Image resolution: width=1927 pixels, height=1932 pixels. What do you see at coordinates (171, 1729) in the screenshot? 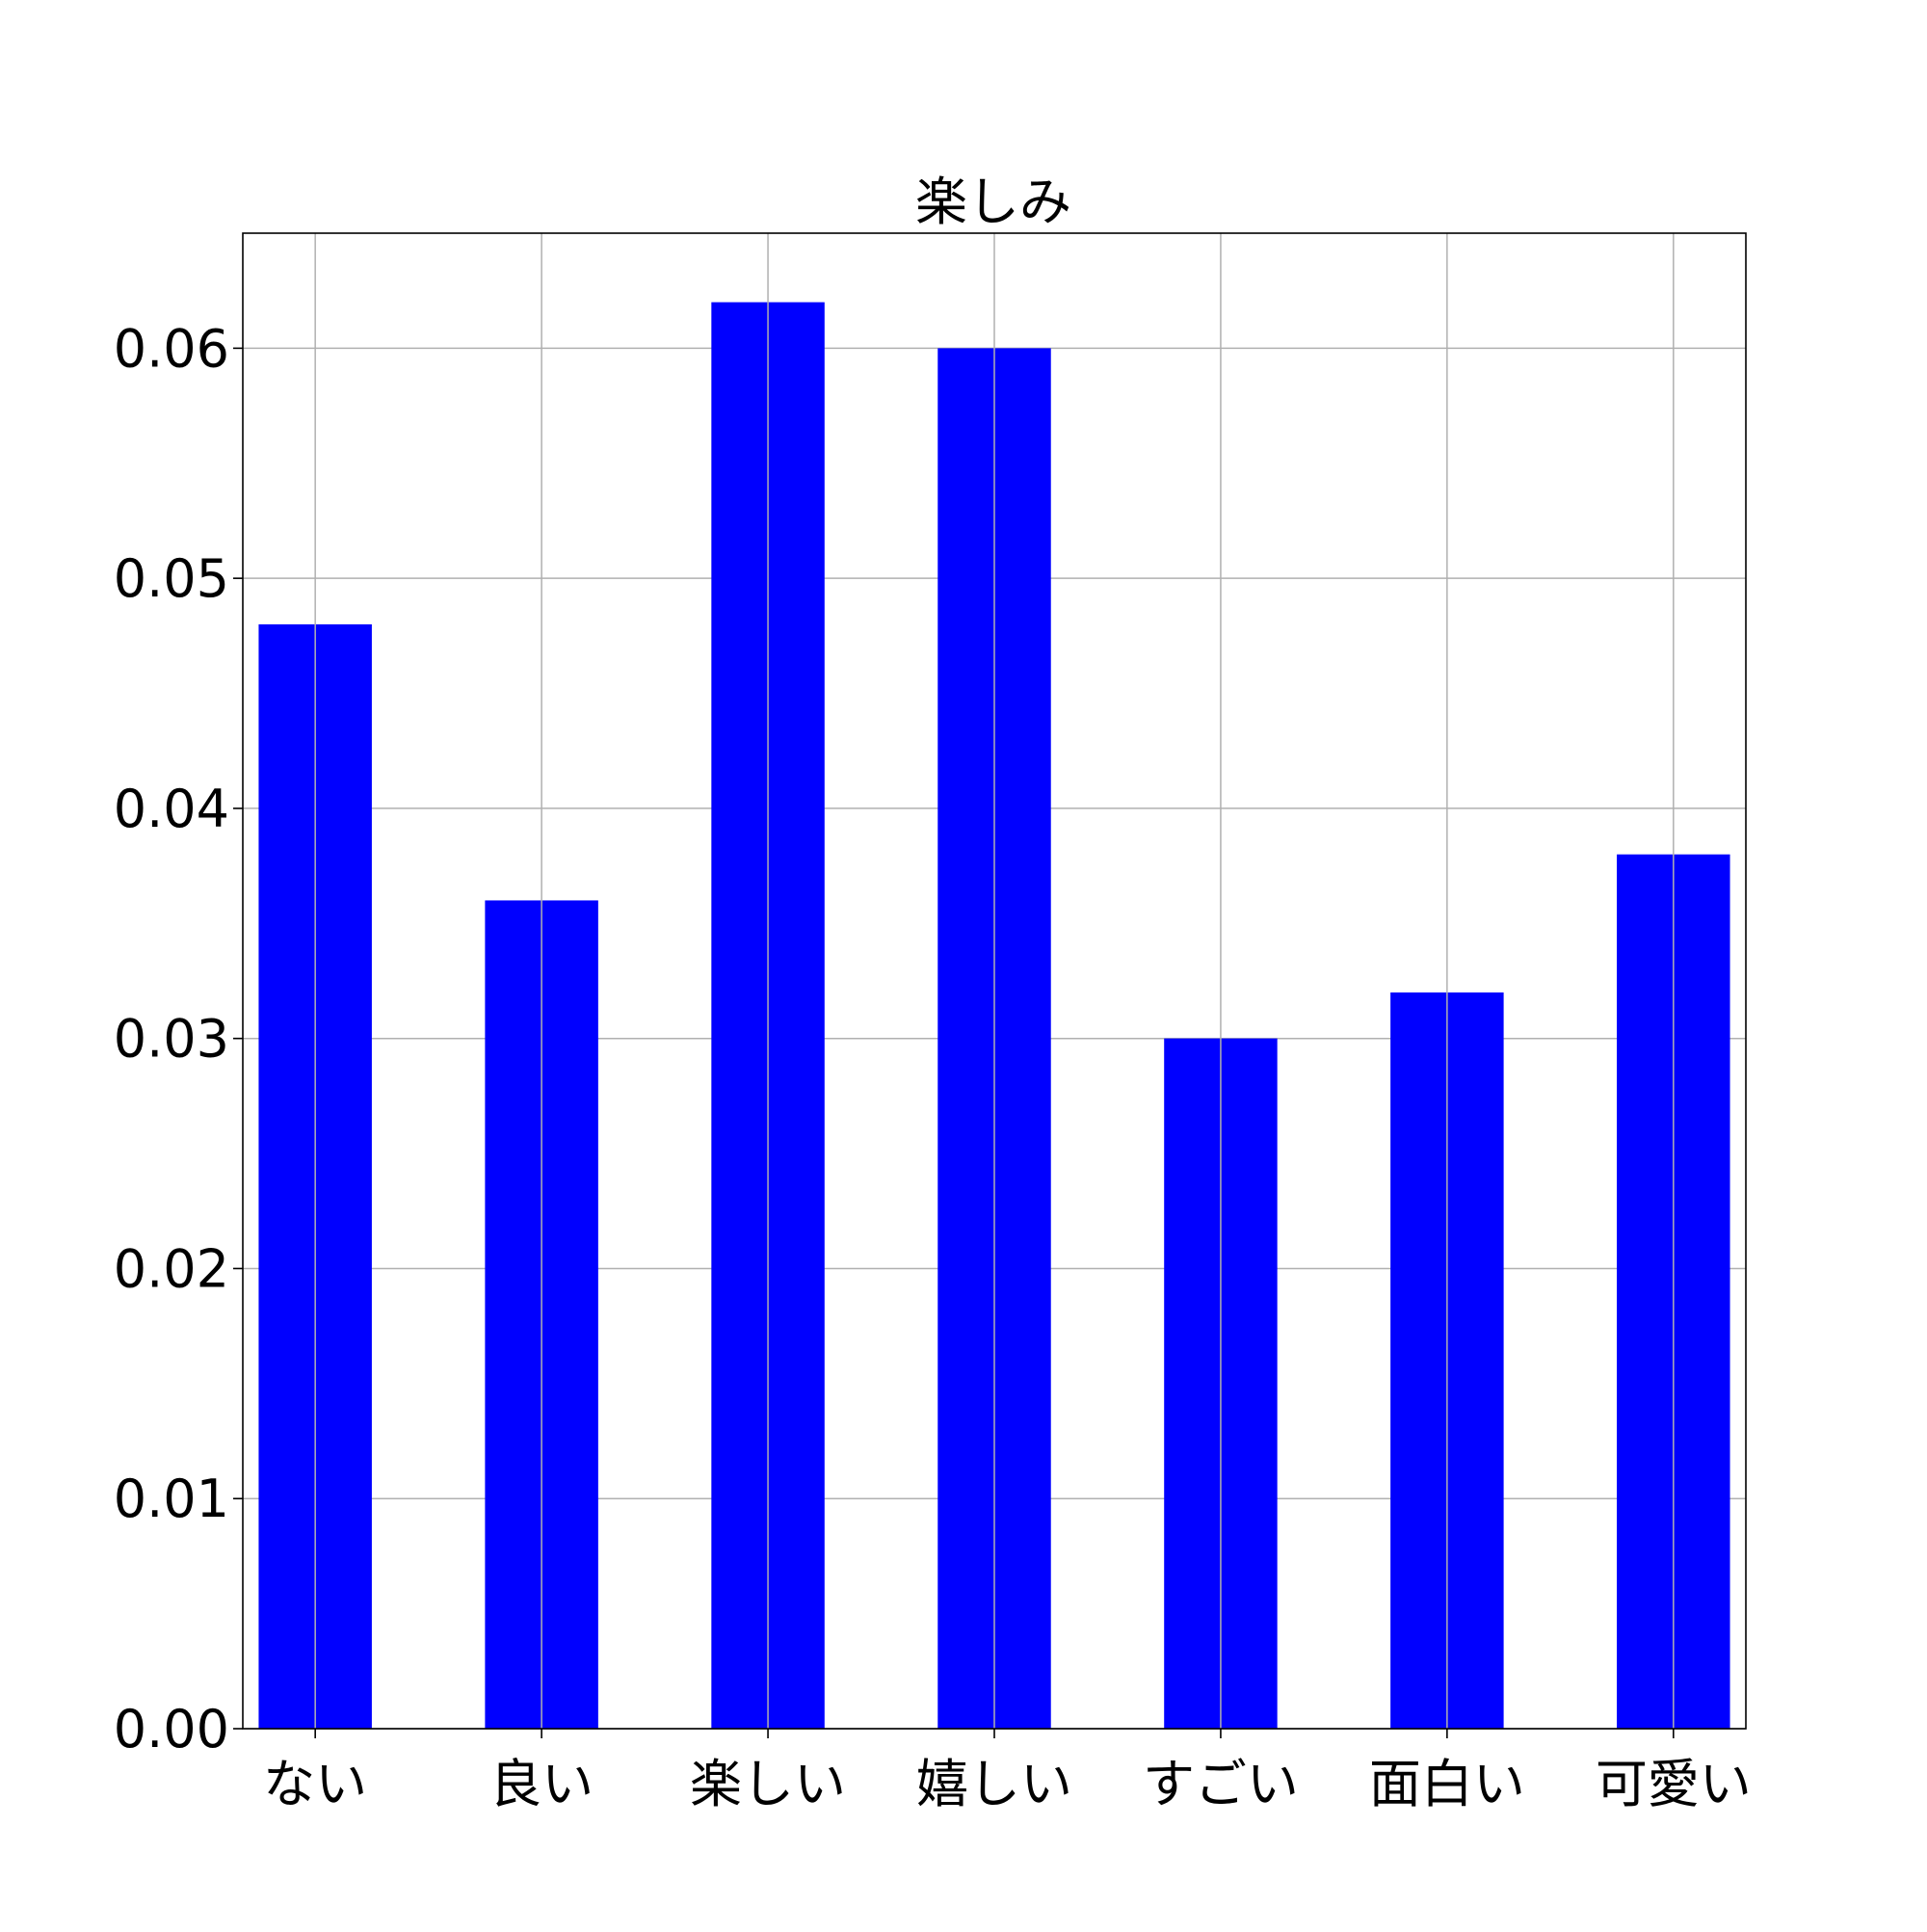
I see `y-tick-label: 0.00` at bounding box center [171, 1729].